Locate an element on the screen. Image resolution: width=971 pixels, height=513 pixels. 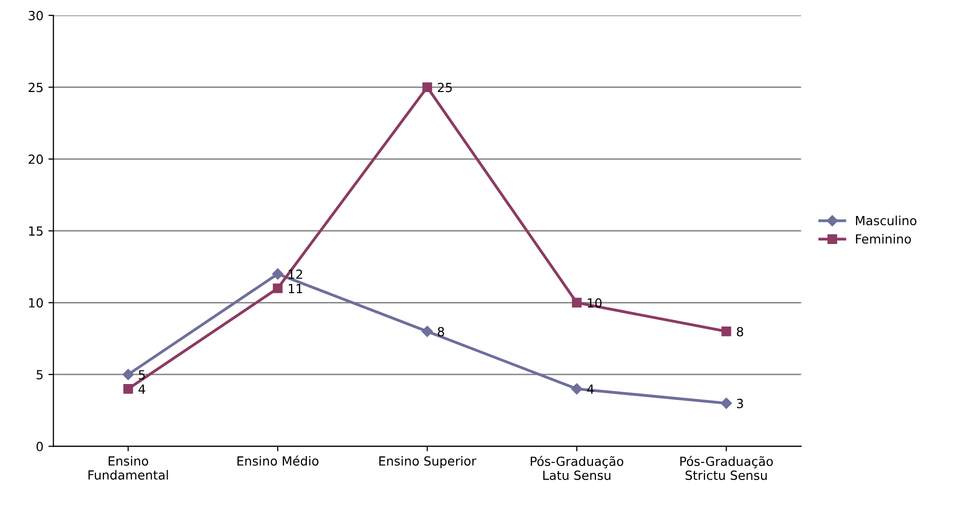
y-tick-label: 20 is located at coordinates (35, 159).